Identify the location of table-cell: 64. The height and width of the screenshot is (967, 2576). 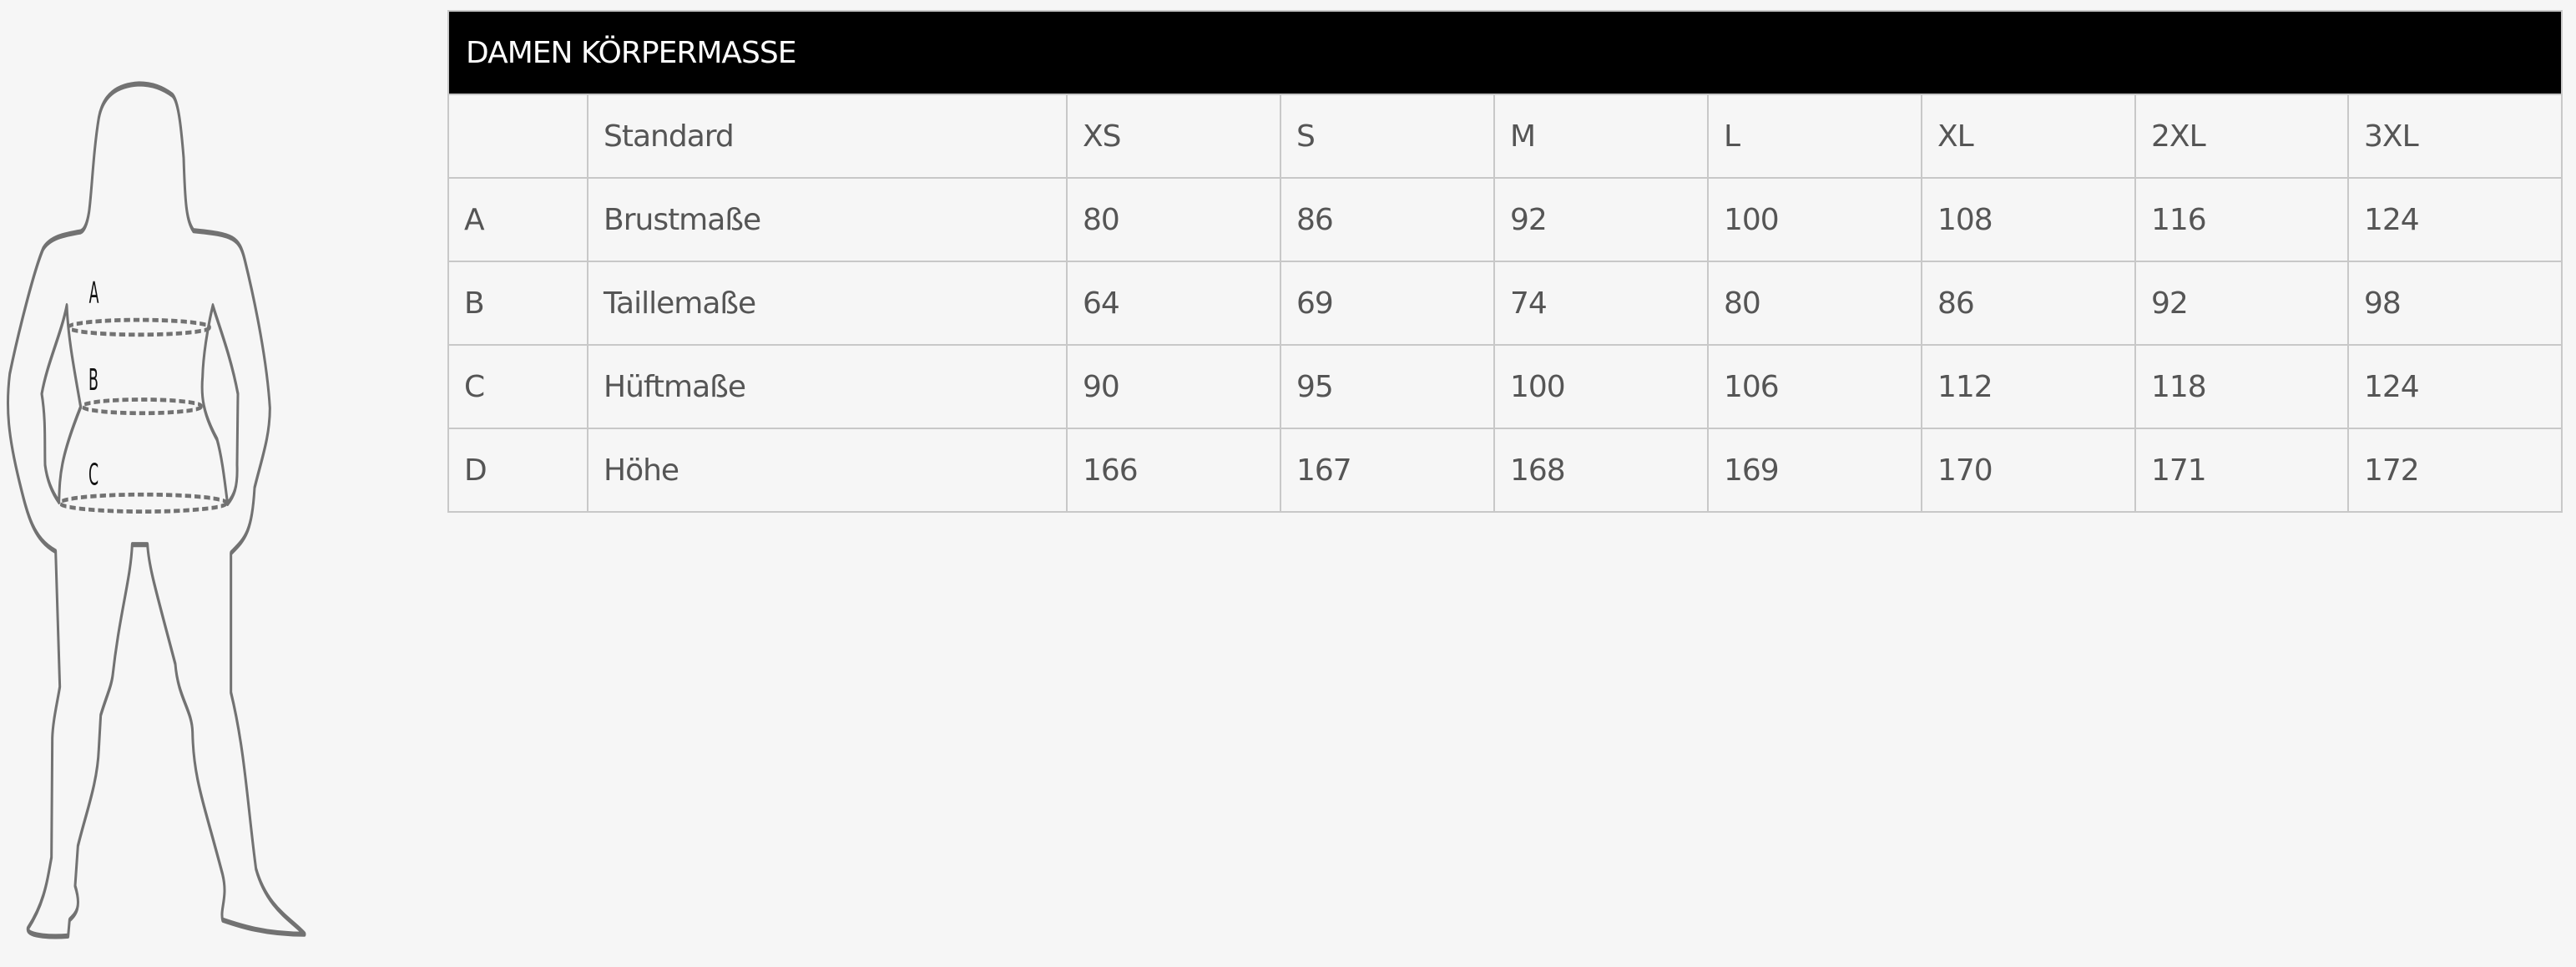
(1173, 303).